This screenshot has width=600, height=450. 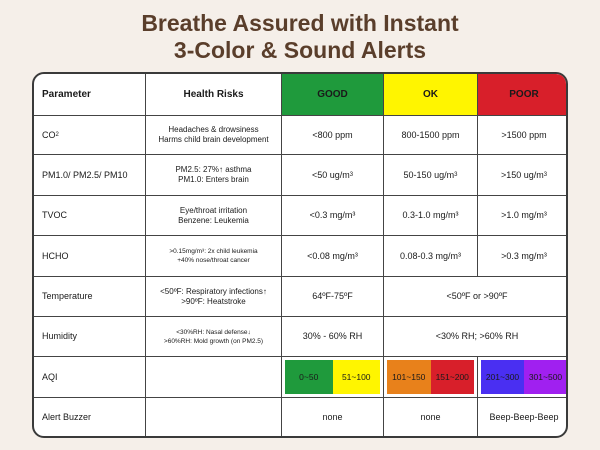 What do you see at coordinates (522, 95) in the screenshot?
I see `header-poor: POOR` at bounding box center [522, 95].